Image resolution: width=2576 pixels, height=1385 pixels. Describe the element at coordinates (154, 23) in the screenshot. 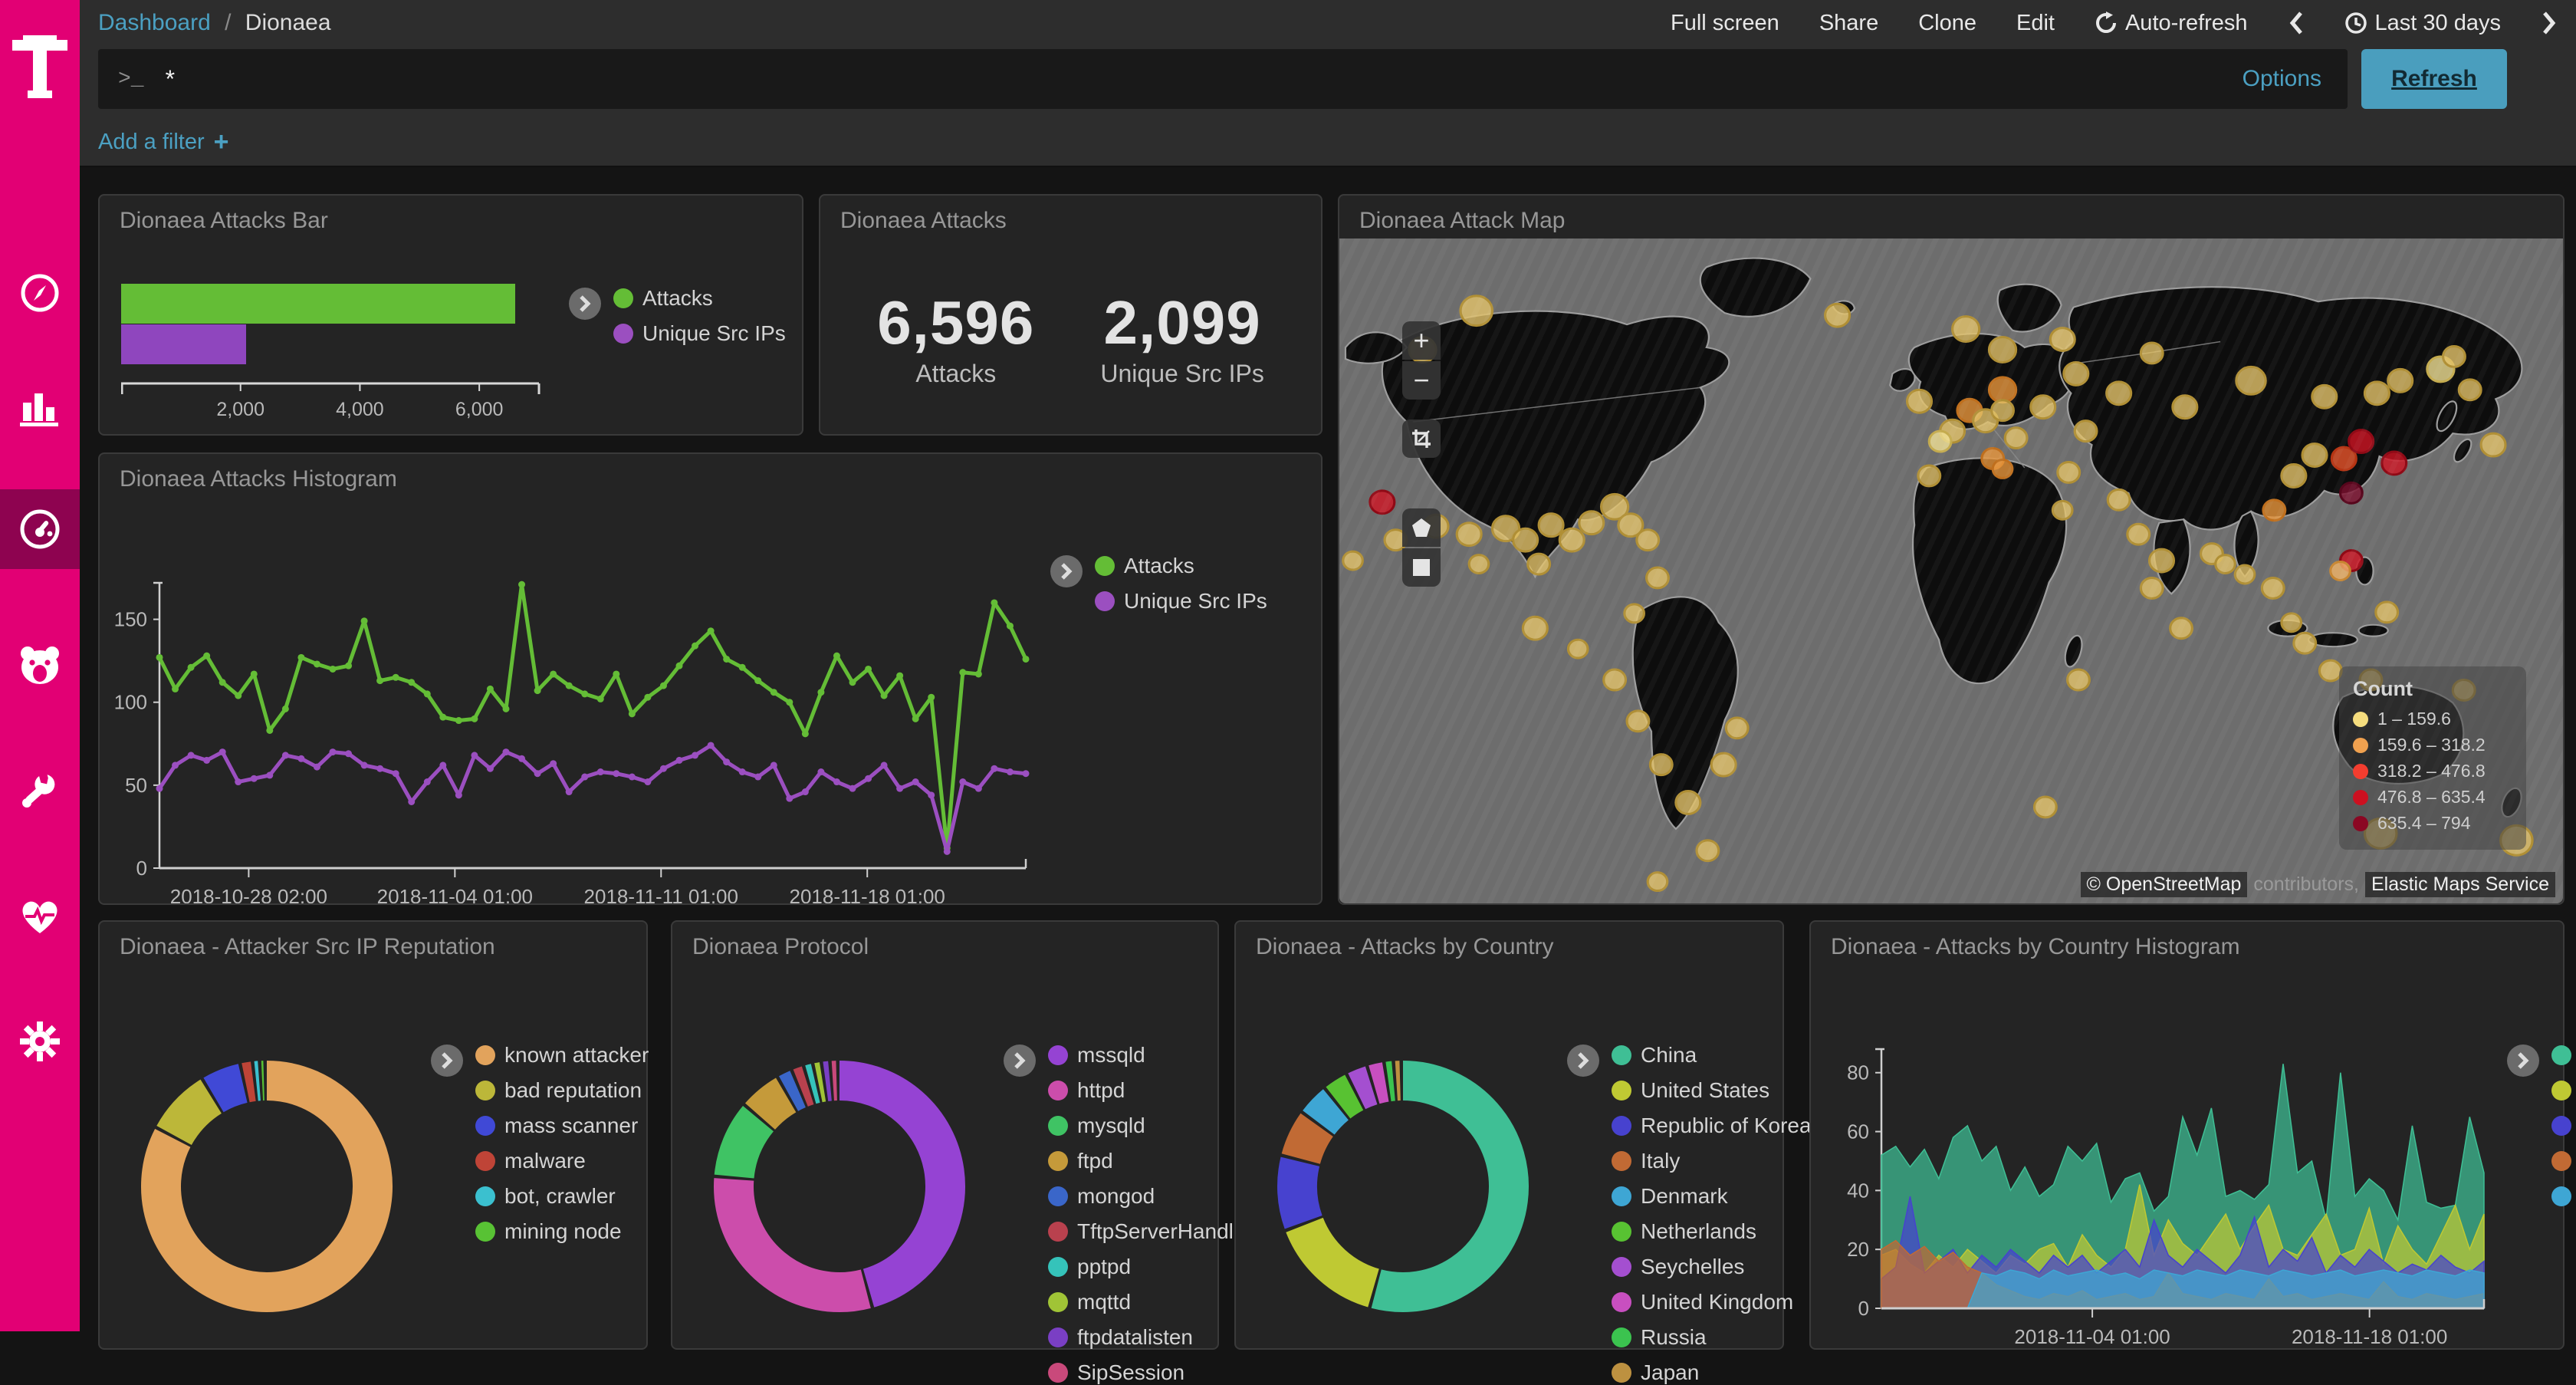

I see `breadcrumb-dashboard-link: Dashboard` at that location.